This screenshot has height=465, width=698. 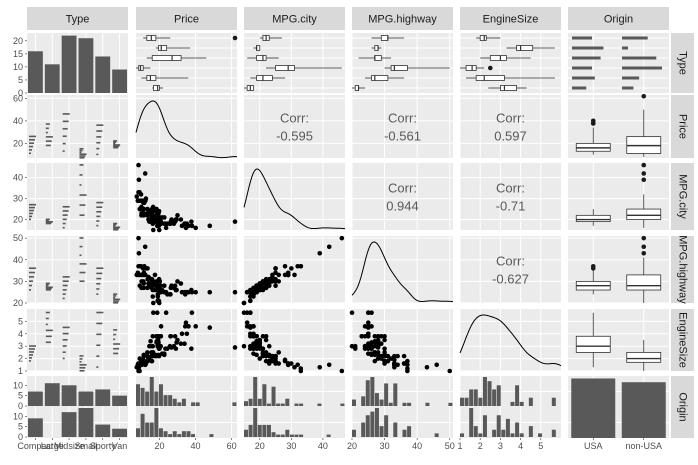 What do you see at coordinates (682, 196) in the screenshot?
I see `row-strip` at bounding box center [682, 196].